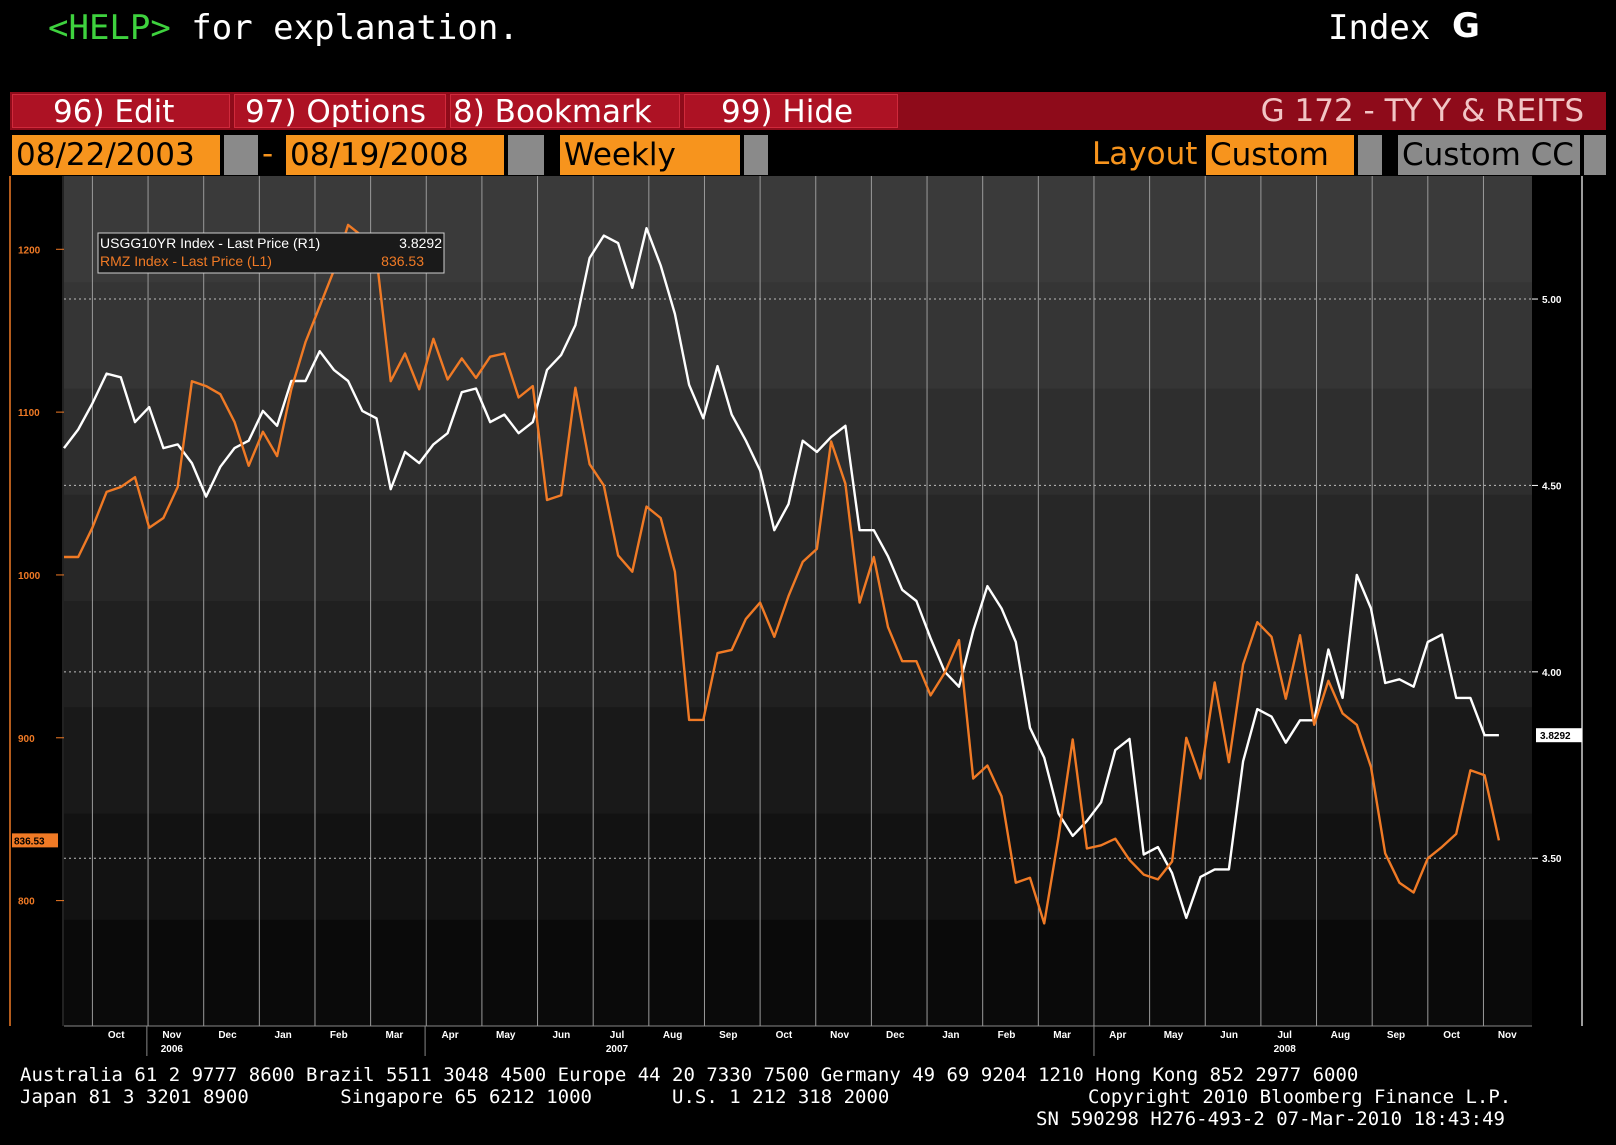 This screenshot has height=1145, width=1616. I want to click on right-tick-label: 5.00, so click(1552, 300).